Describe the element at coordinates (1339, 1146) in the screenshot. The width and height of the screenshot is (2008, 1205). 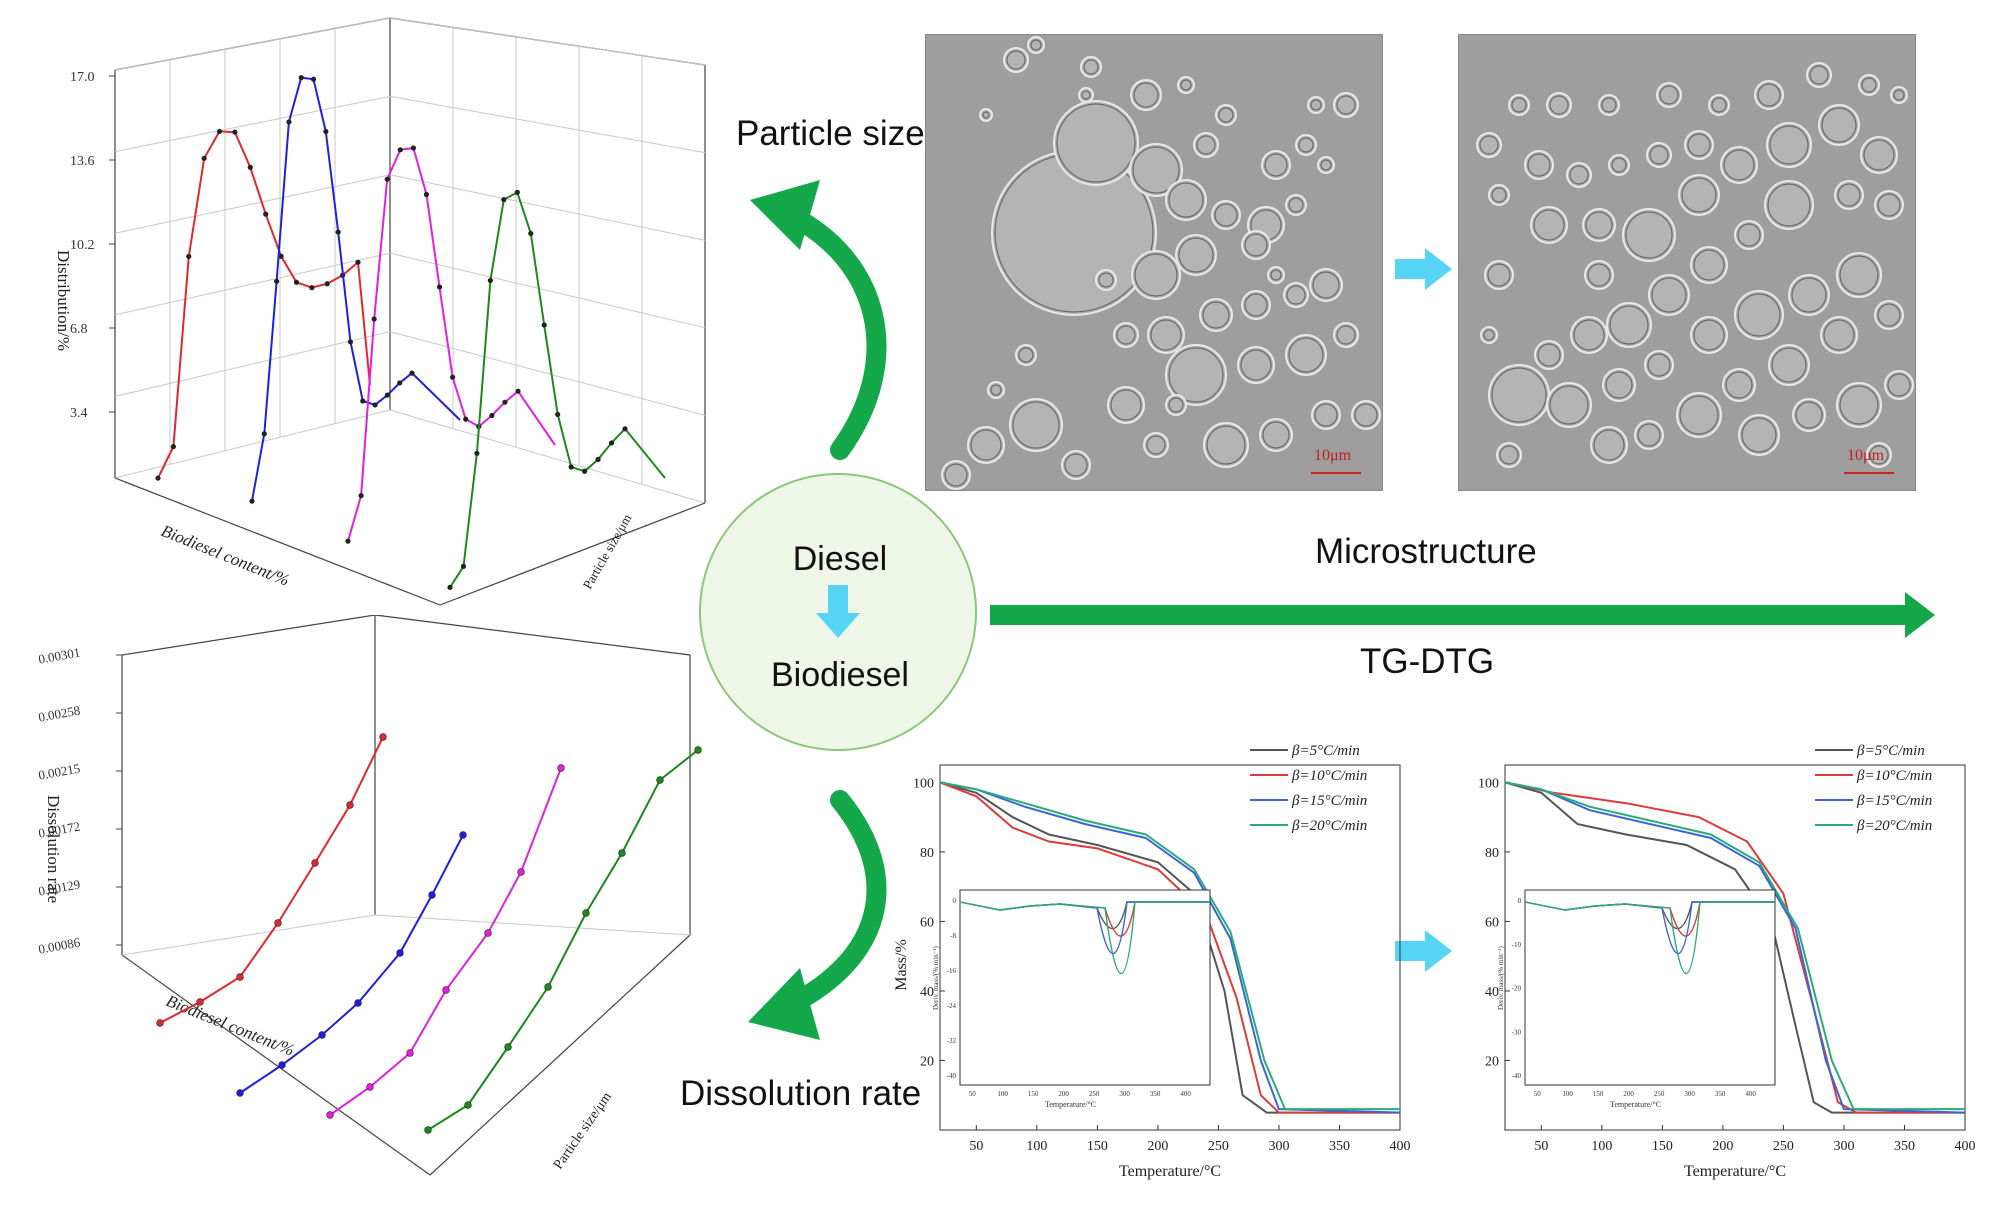
I see `x-tick-label: 350` at that location.